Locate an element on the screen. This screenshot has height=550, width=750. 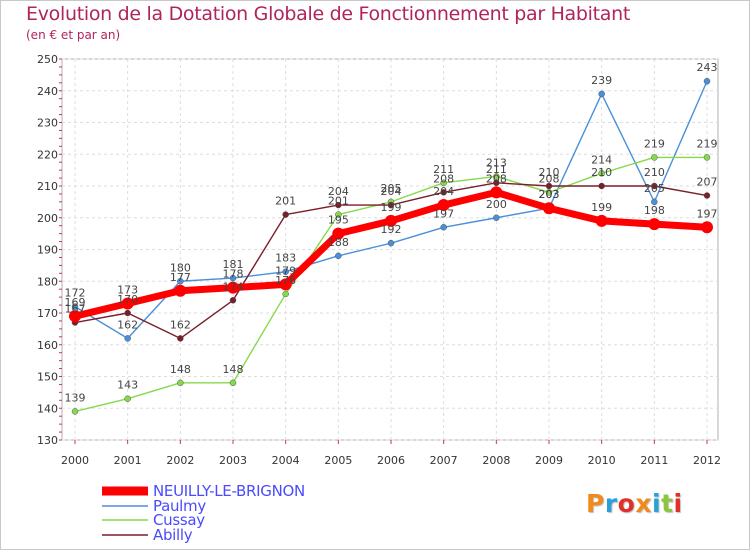
x-tick-label: 2001 is located at coordinates (128, 460).